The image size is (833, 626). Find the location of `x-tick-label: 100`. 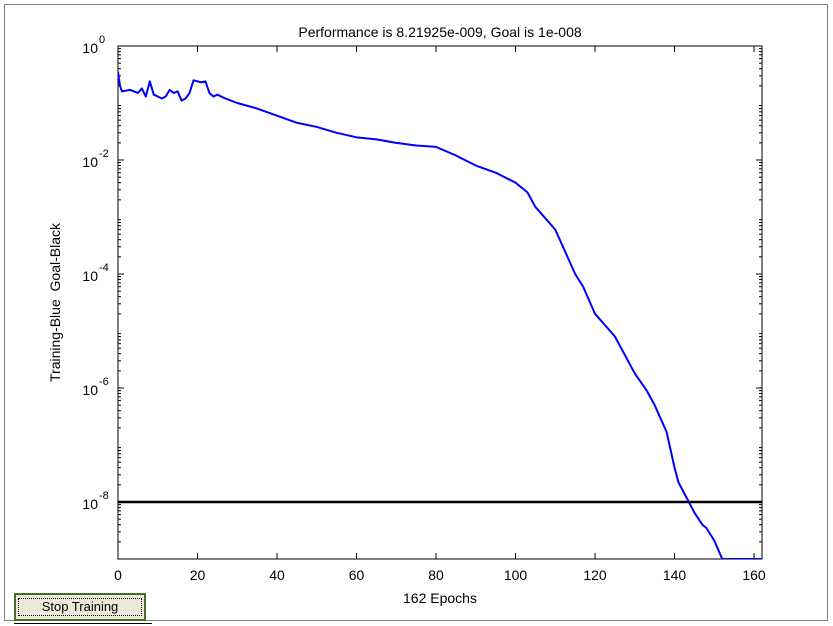

x-tick-label: 100 is located at coordinates (516, 575).